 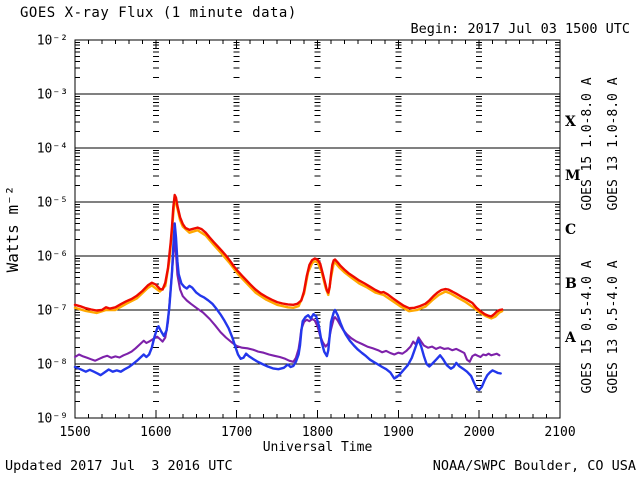 I want to click on begin-timestamp: Begin: 2017 Jul 03 1500 UTC, so click(x=520, y=29).